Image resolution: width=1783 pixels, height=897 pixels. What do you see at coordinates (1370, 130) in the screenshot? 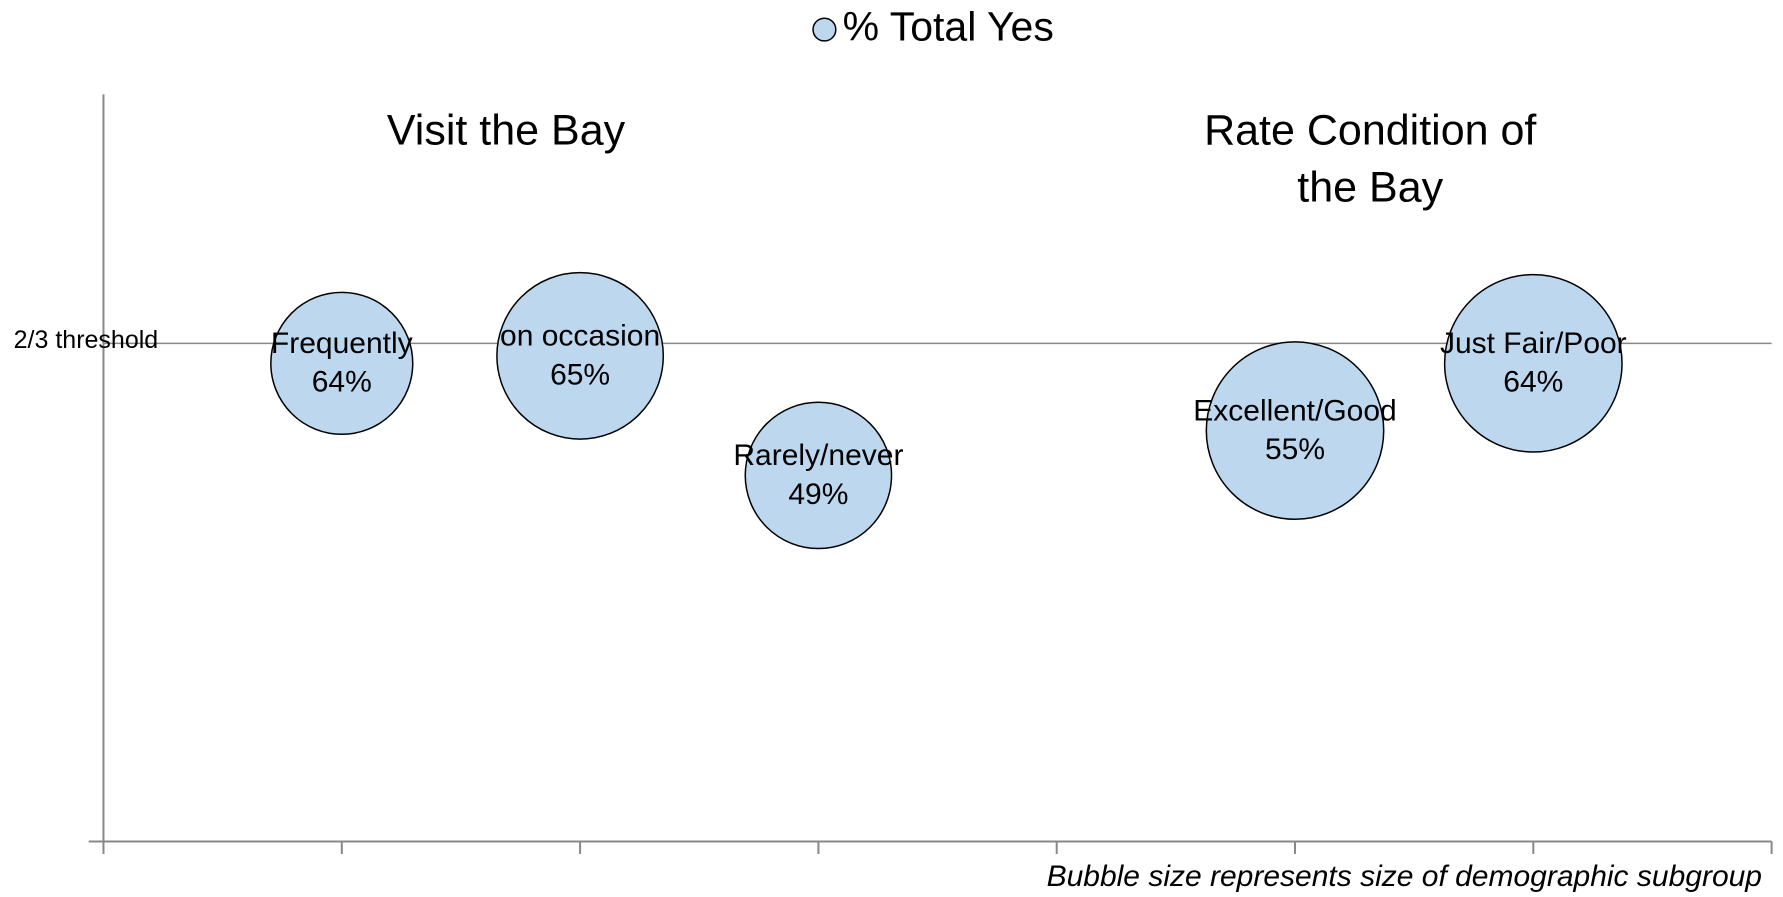
I see `group-label: Rate Condition of` at bounding box center [1370, 130].